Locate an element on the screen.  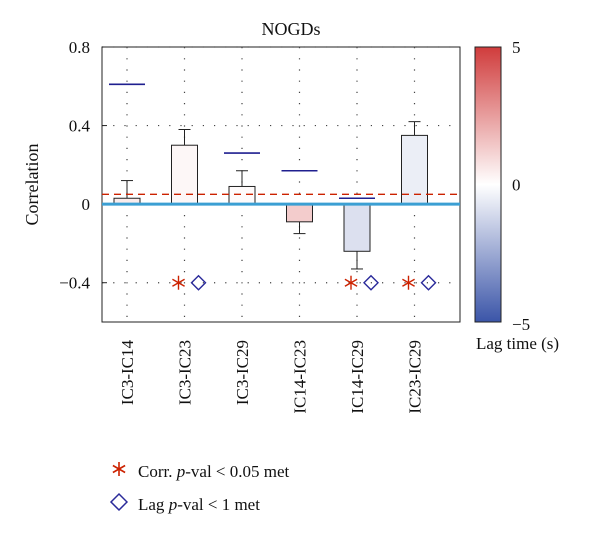
x-tick-label-0: IC3-IC14 is located at coordinates (127, 373).